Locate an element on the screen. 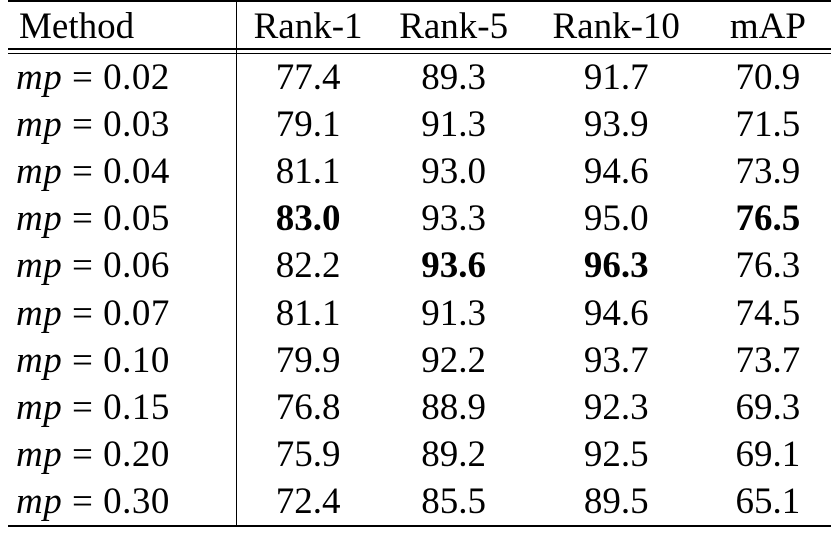 The image size is (839, 543). cell-rank-1: 79.1 is located at coordinates (308, 125).